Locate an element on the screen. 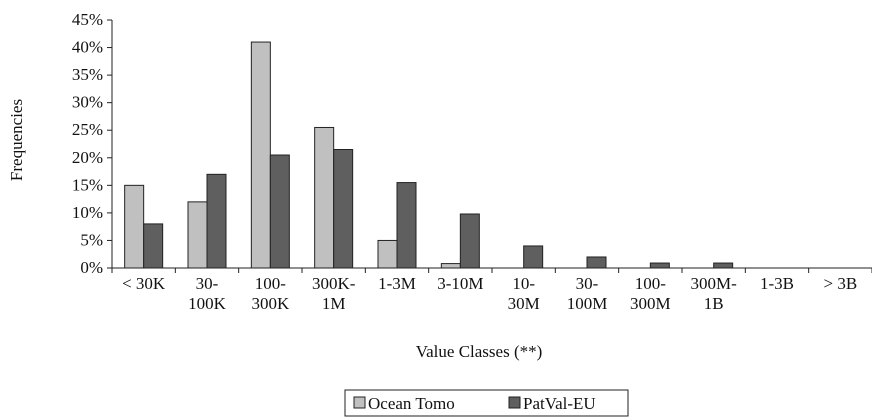 This screenshot has height=418, width=872. x-tick-label: 10-30M is located at coordinates (524, 293).